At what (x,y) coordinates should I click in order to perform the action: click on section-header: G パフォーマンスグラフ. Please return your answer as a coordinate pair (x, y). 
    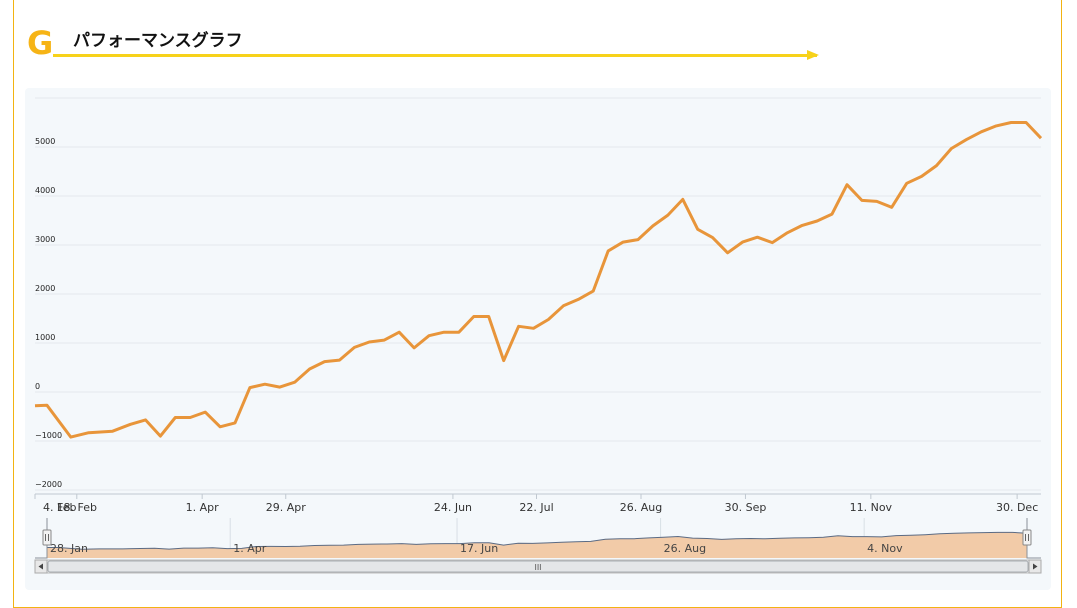
    Looking at the image, I should click on (427, 46).